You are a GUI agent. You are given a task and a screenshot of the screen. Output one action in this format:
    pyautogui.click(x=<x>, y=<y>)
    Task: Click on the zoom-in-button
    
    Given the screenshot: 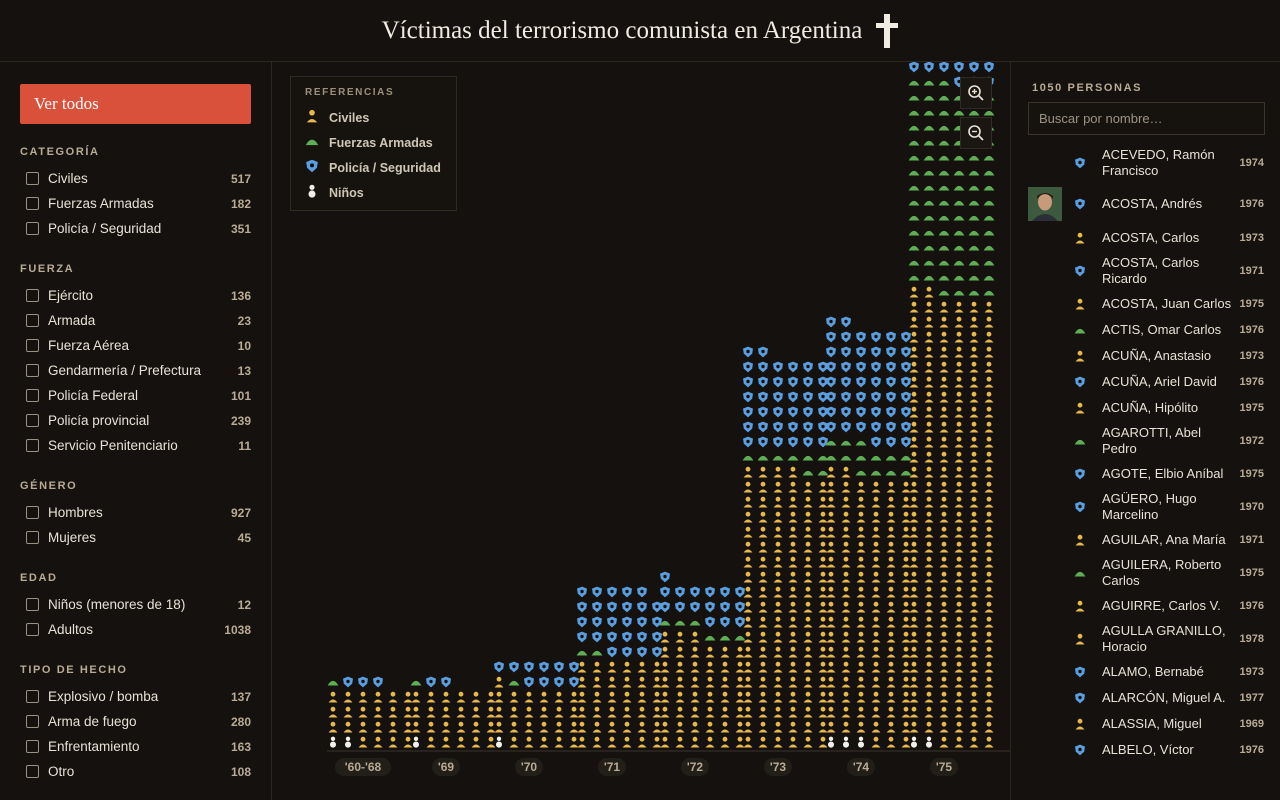 What is the action you would take?
    pyautogui.click(x=976, y=93)
    